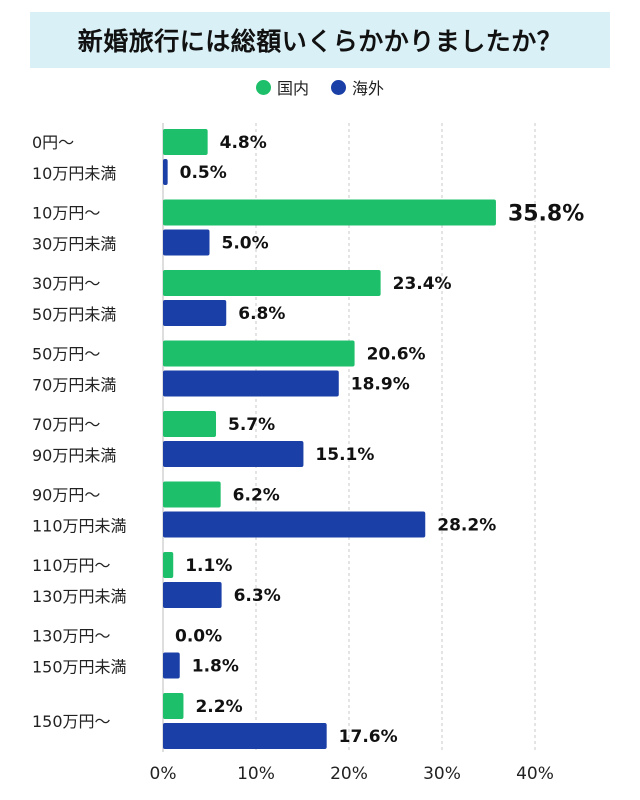 Image resolution: width=640 pixels, height=800 pixels. Describe the element at coordinates (163, 774) in the screenshot. I see `x-tick-label: 0%` at that location.